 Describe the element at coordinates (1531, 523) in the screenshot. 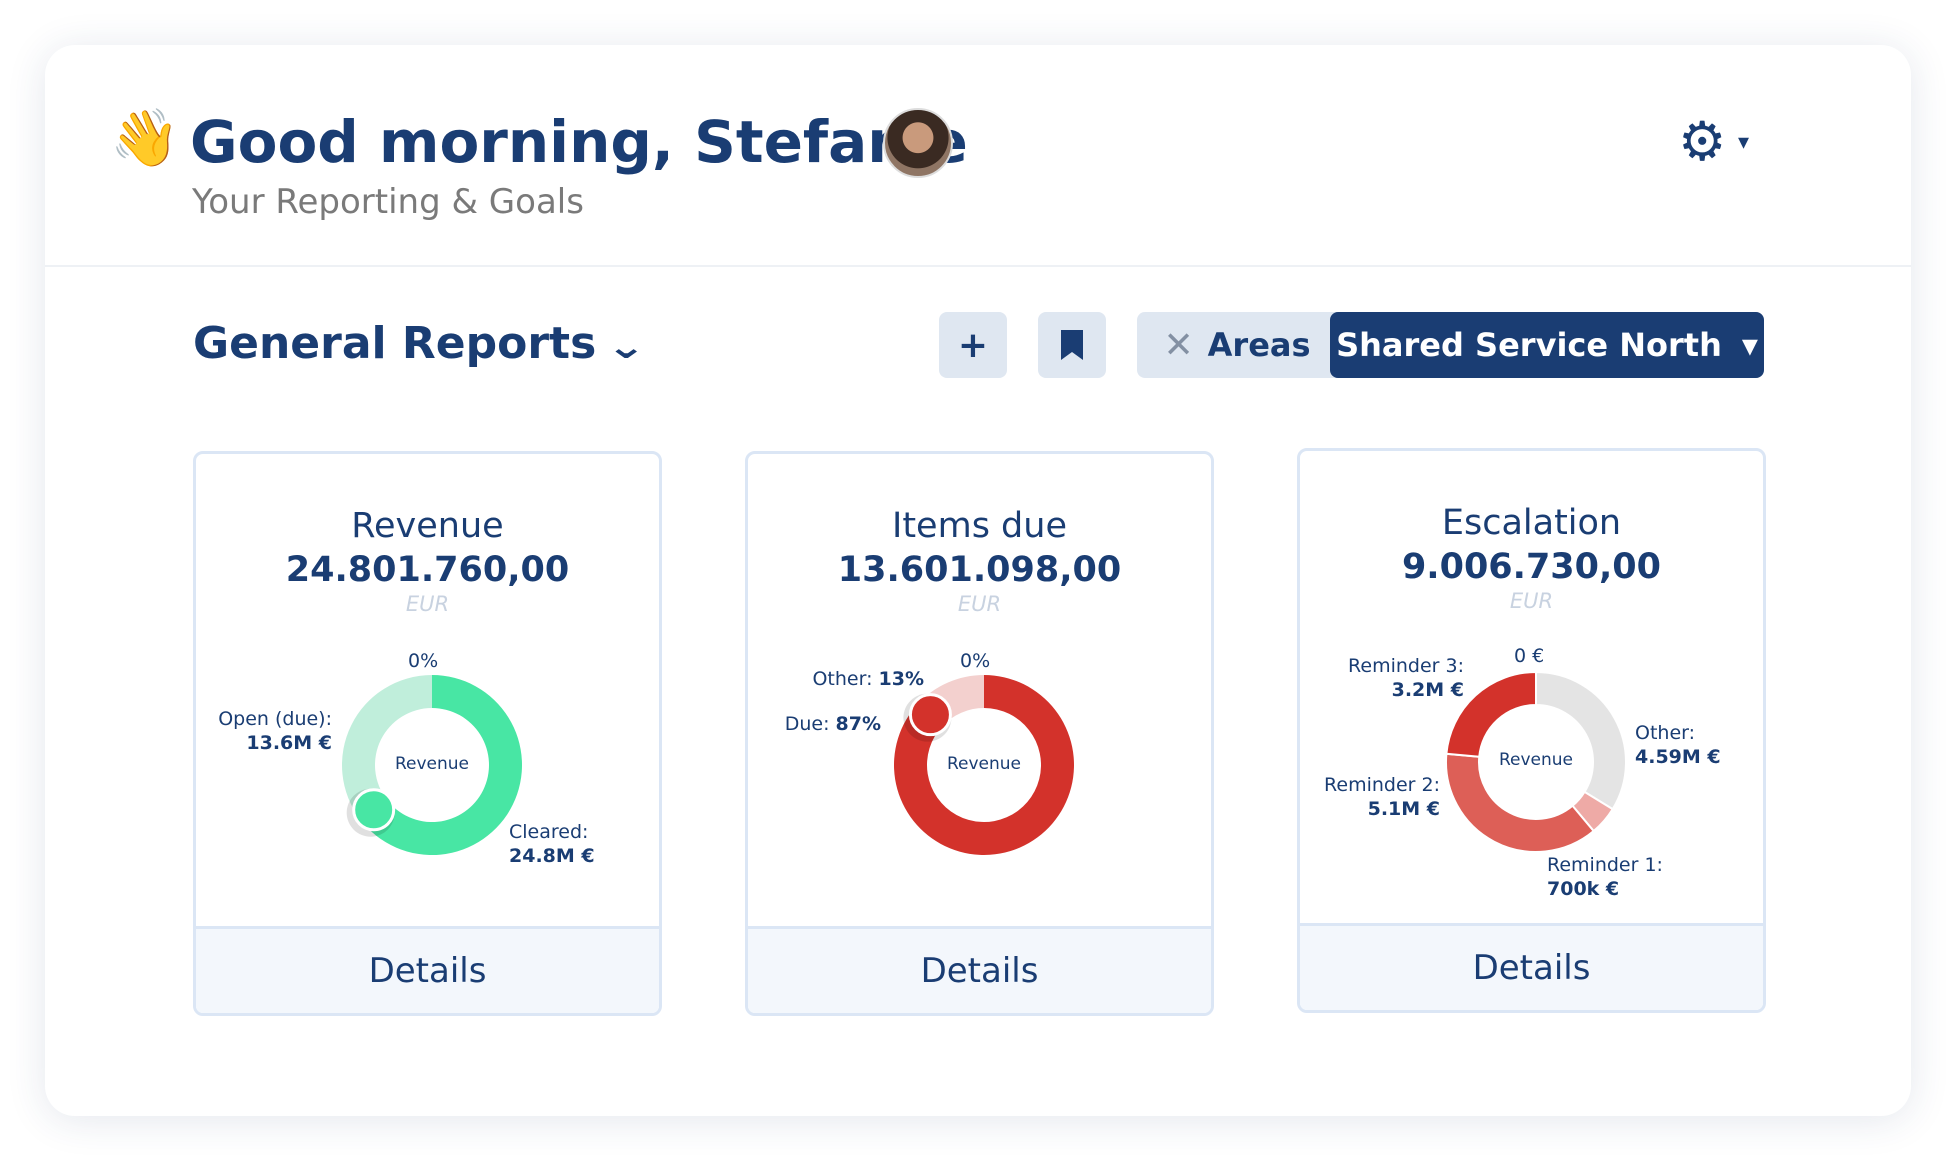

I see `card-title: Escalation` at that location.